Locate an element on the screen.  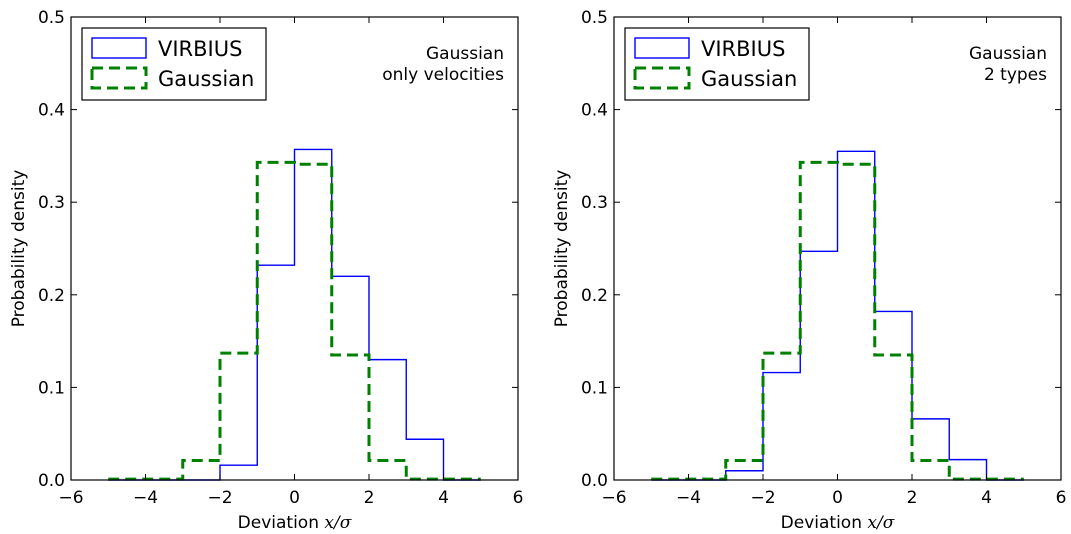
annotation: Gaussian only velocities is located at coordinates (443, 64).